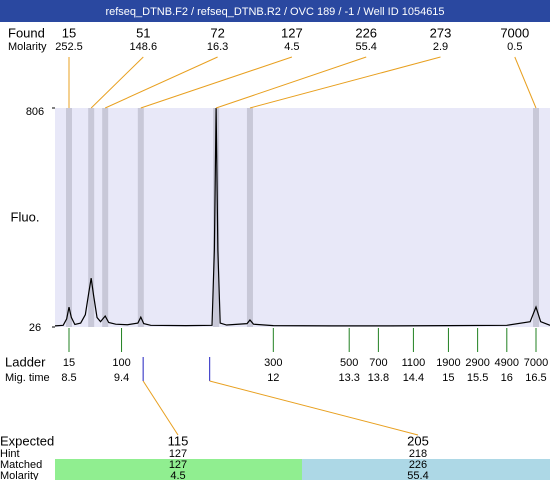 Image resolution: width=550 pixels, height=480 pixels. What do you see at coordinates (178, 454) in the screenshot?
I see `hint-size: 127` at bounding box center [178, 454].